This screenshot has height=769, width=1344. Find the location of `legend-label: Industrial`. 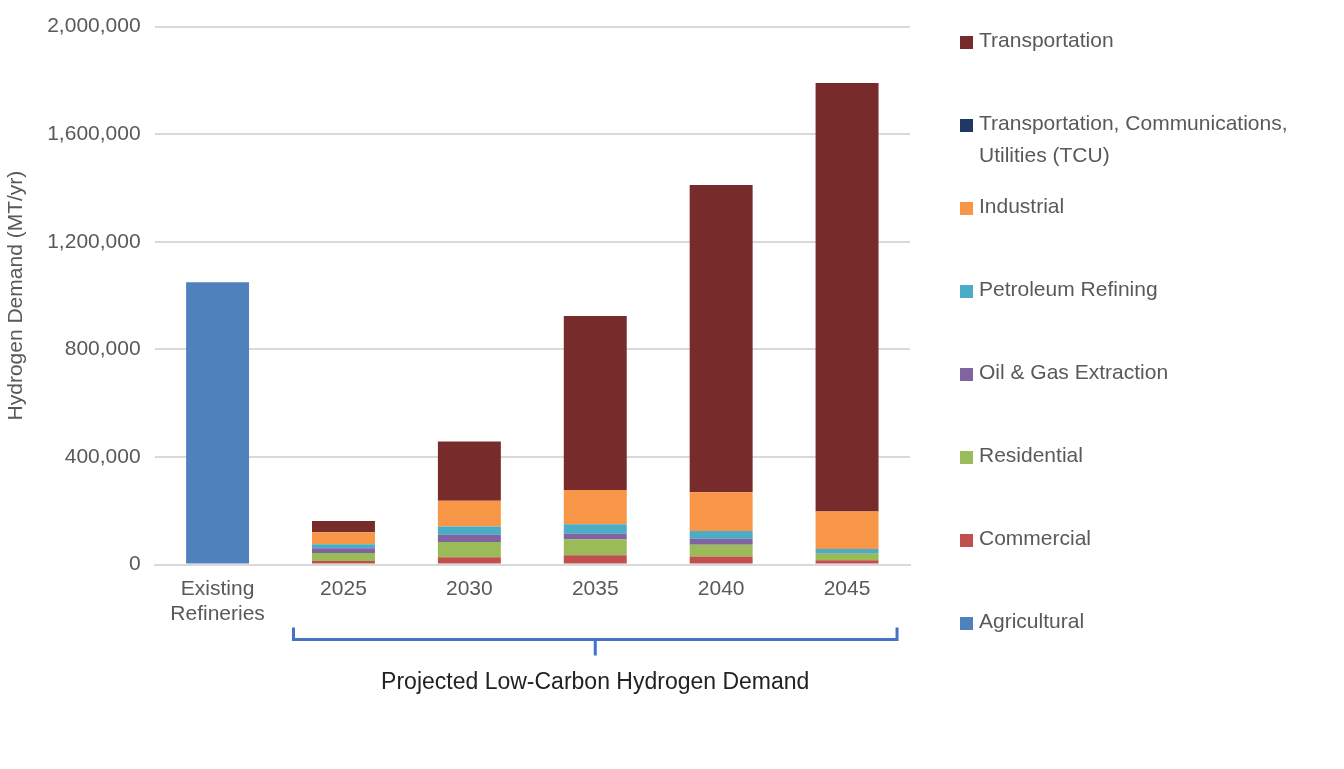

legend-label: Industrial is located at coordinates (1022, 206).